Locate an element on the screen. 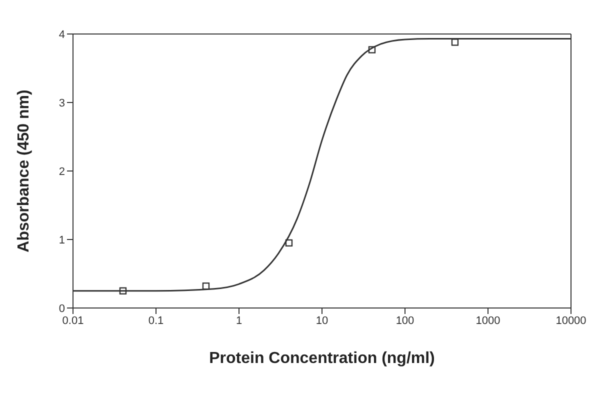  x-axis-title: Protein Concentration (ng/ml) is located at coordinates (322, 358).